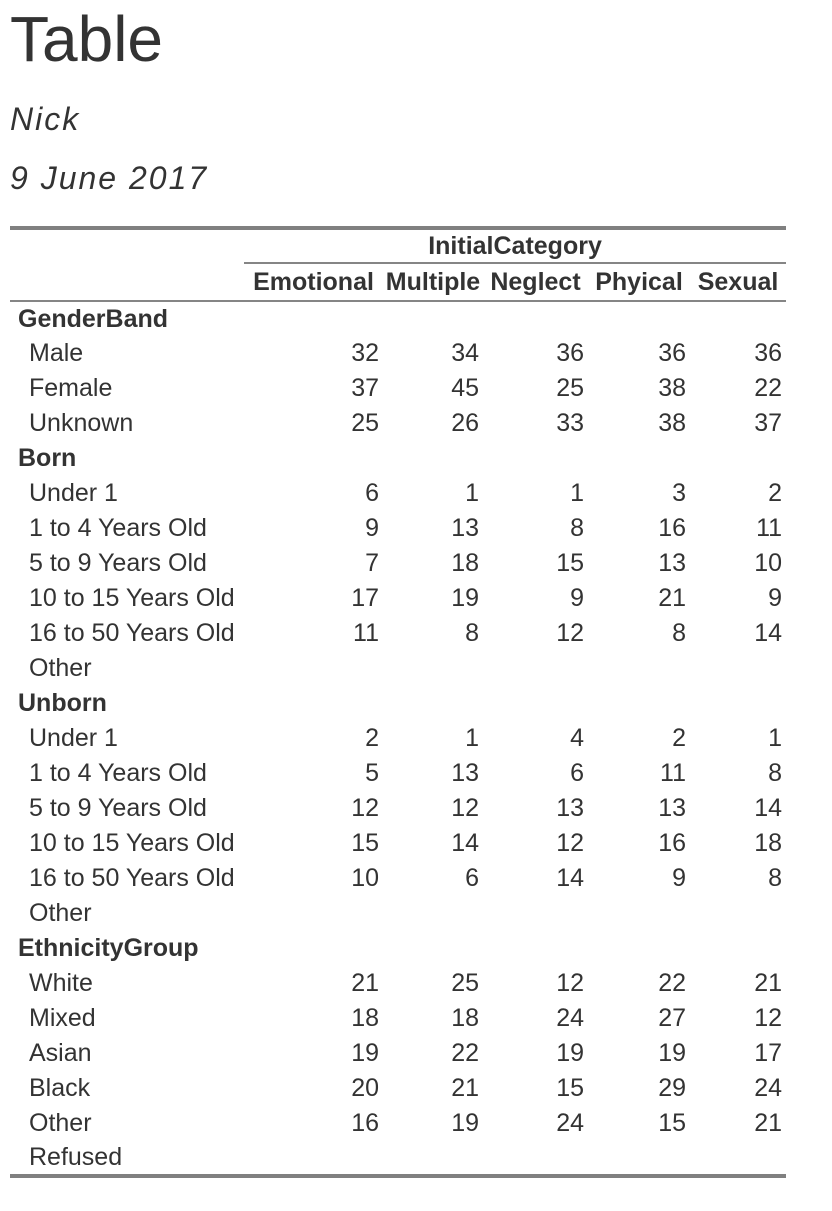  I want to click on table-row: Female 37 45 25 38 22, so click(398, 388).